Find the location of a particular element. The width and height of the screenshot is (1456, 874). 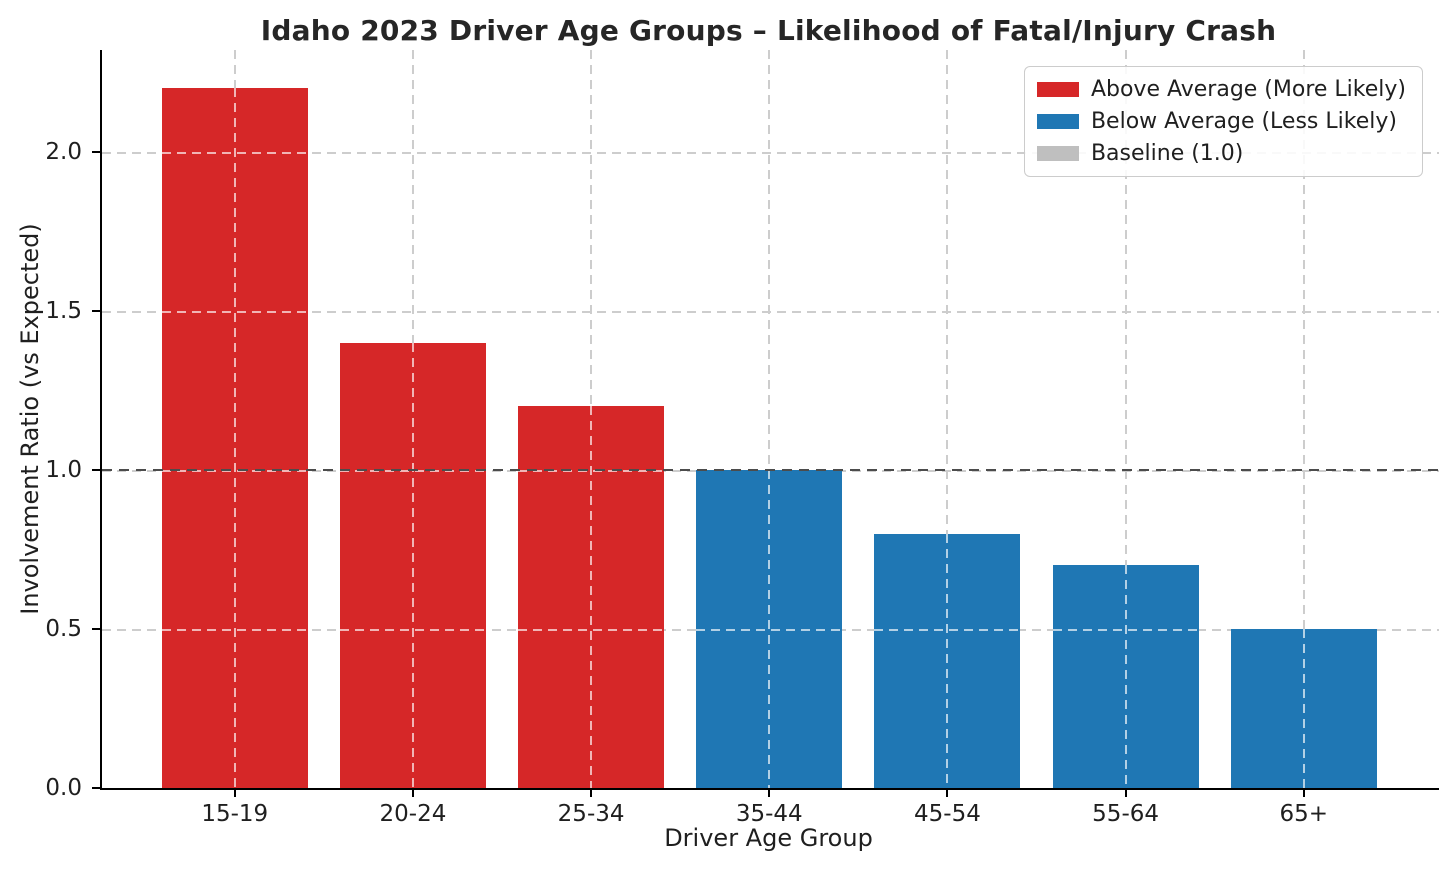

legend-label: Above Average (More Likely) is located at coordinates (1248, 89).